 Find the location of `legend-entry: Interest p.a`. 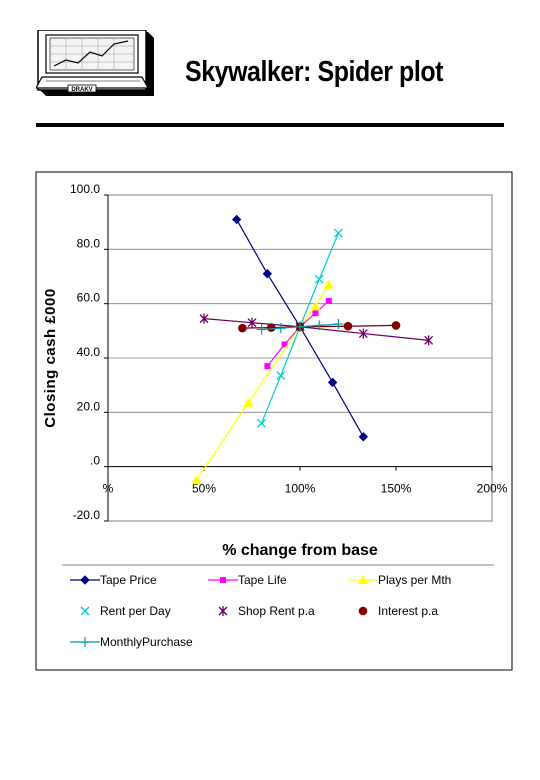

legend-entry: Interest p.a is located at coordinates (398, 611).